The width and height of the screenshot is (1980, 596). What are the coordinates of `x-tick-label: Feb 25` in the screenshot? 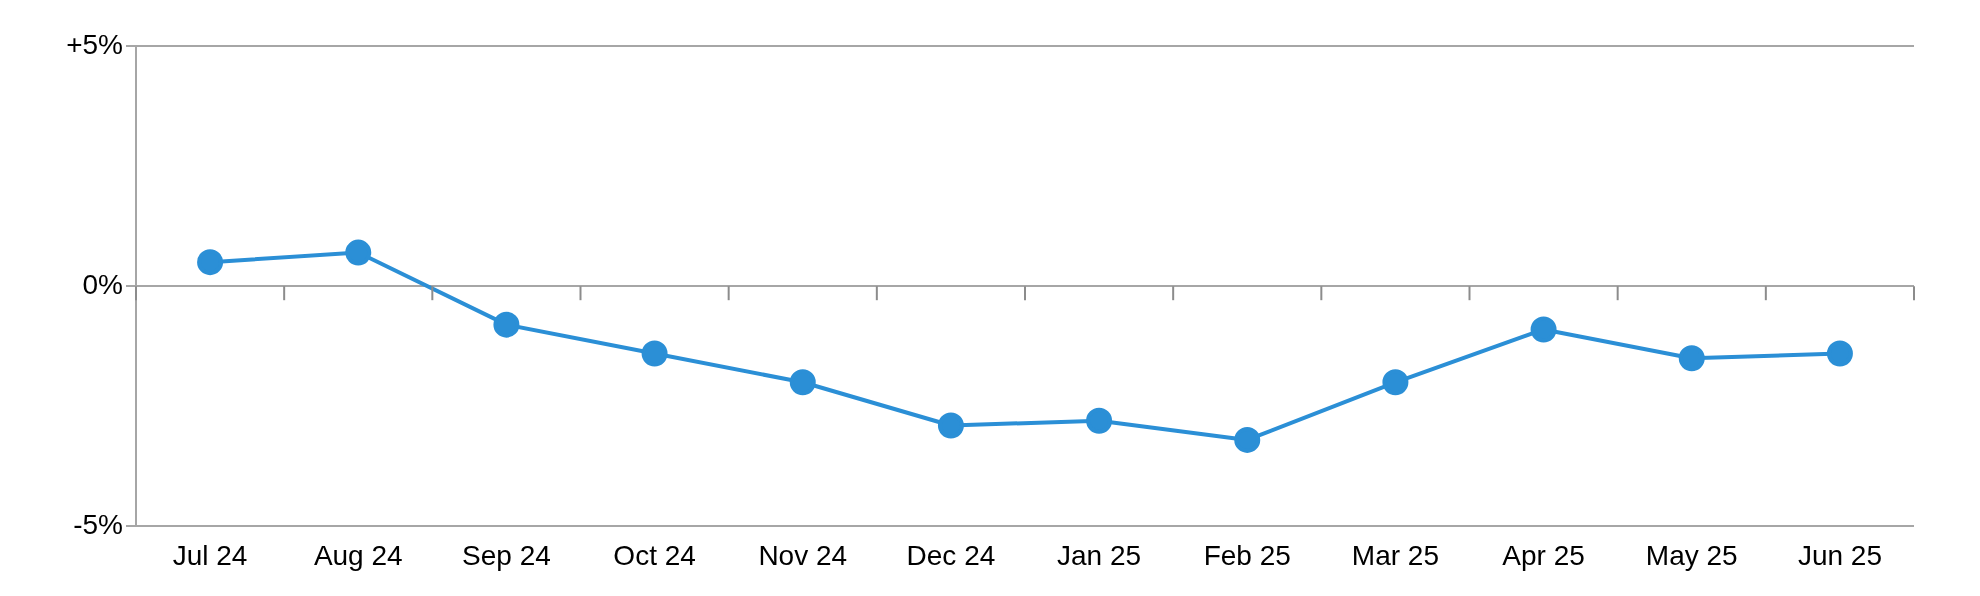 It's located at (1247, 555).